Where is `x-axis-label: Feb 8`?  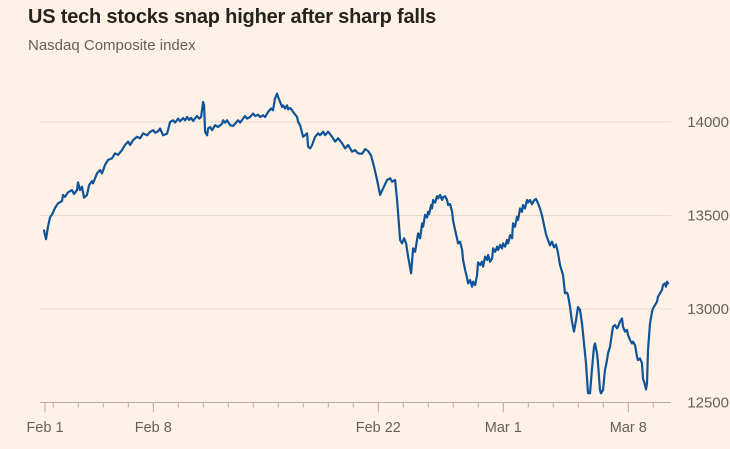 x-axis-label: Feb 8 is located at coordinates (153, 428).